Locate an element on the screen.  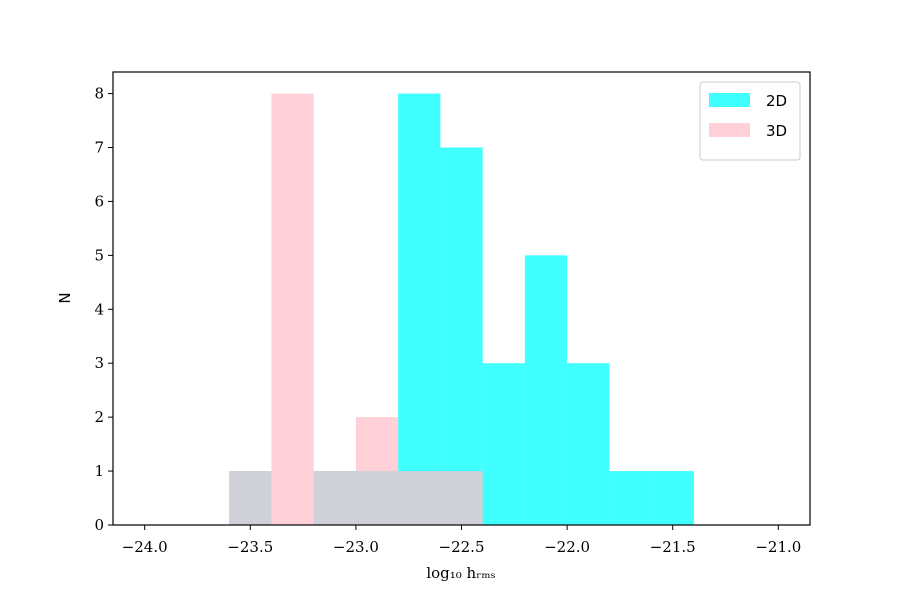
y-tick-label: 2 is located at coordinates (99, 417).